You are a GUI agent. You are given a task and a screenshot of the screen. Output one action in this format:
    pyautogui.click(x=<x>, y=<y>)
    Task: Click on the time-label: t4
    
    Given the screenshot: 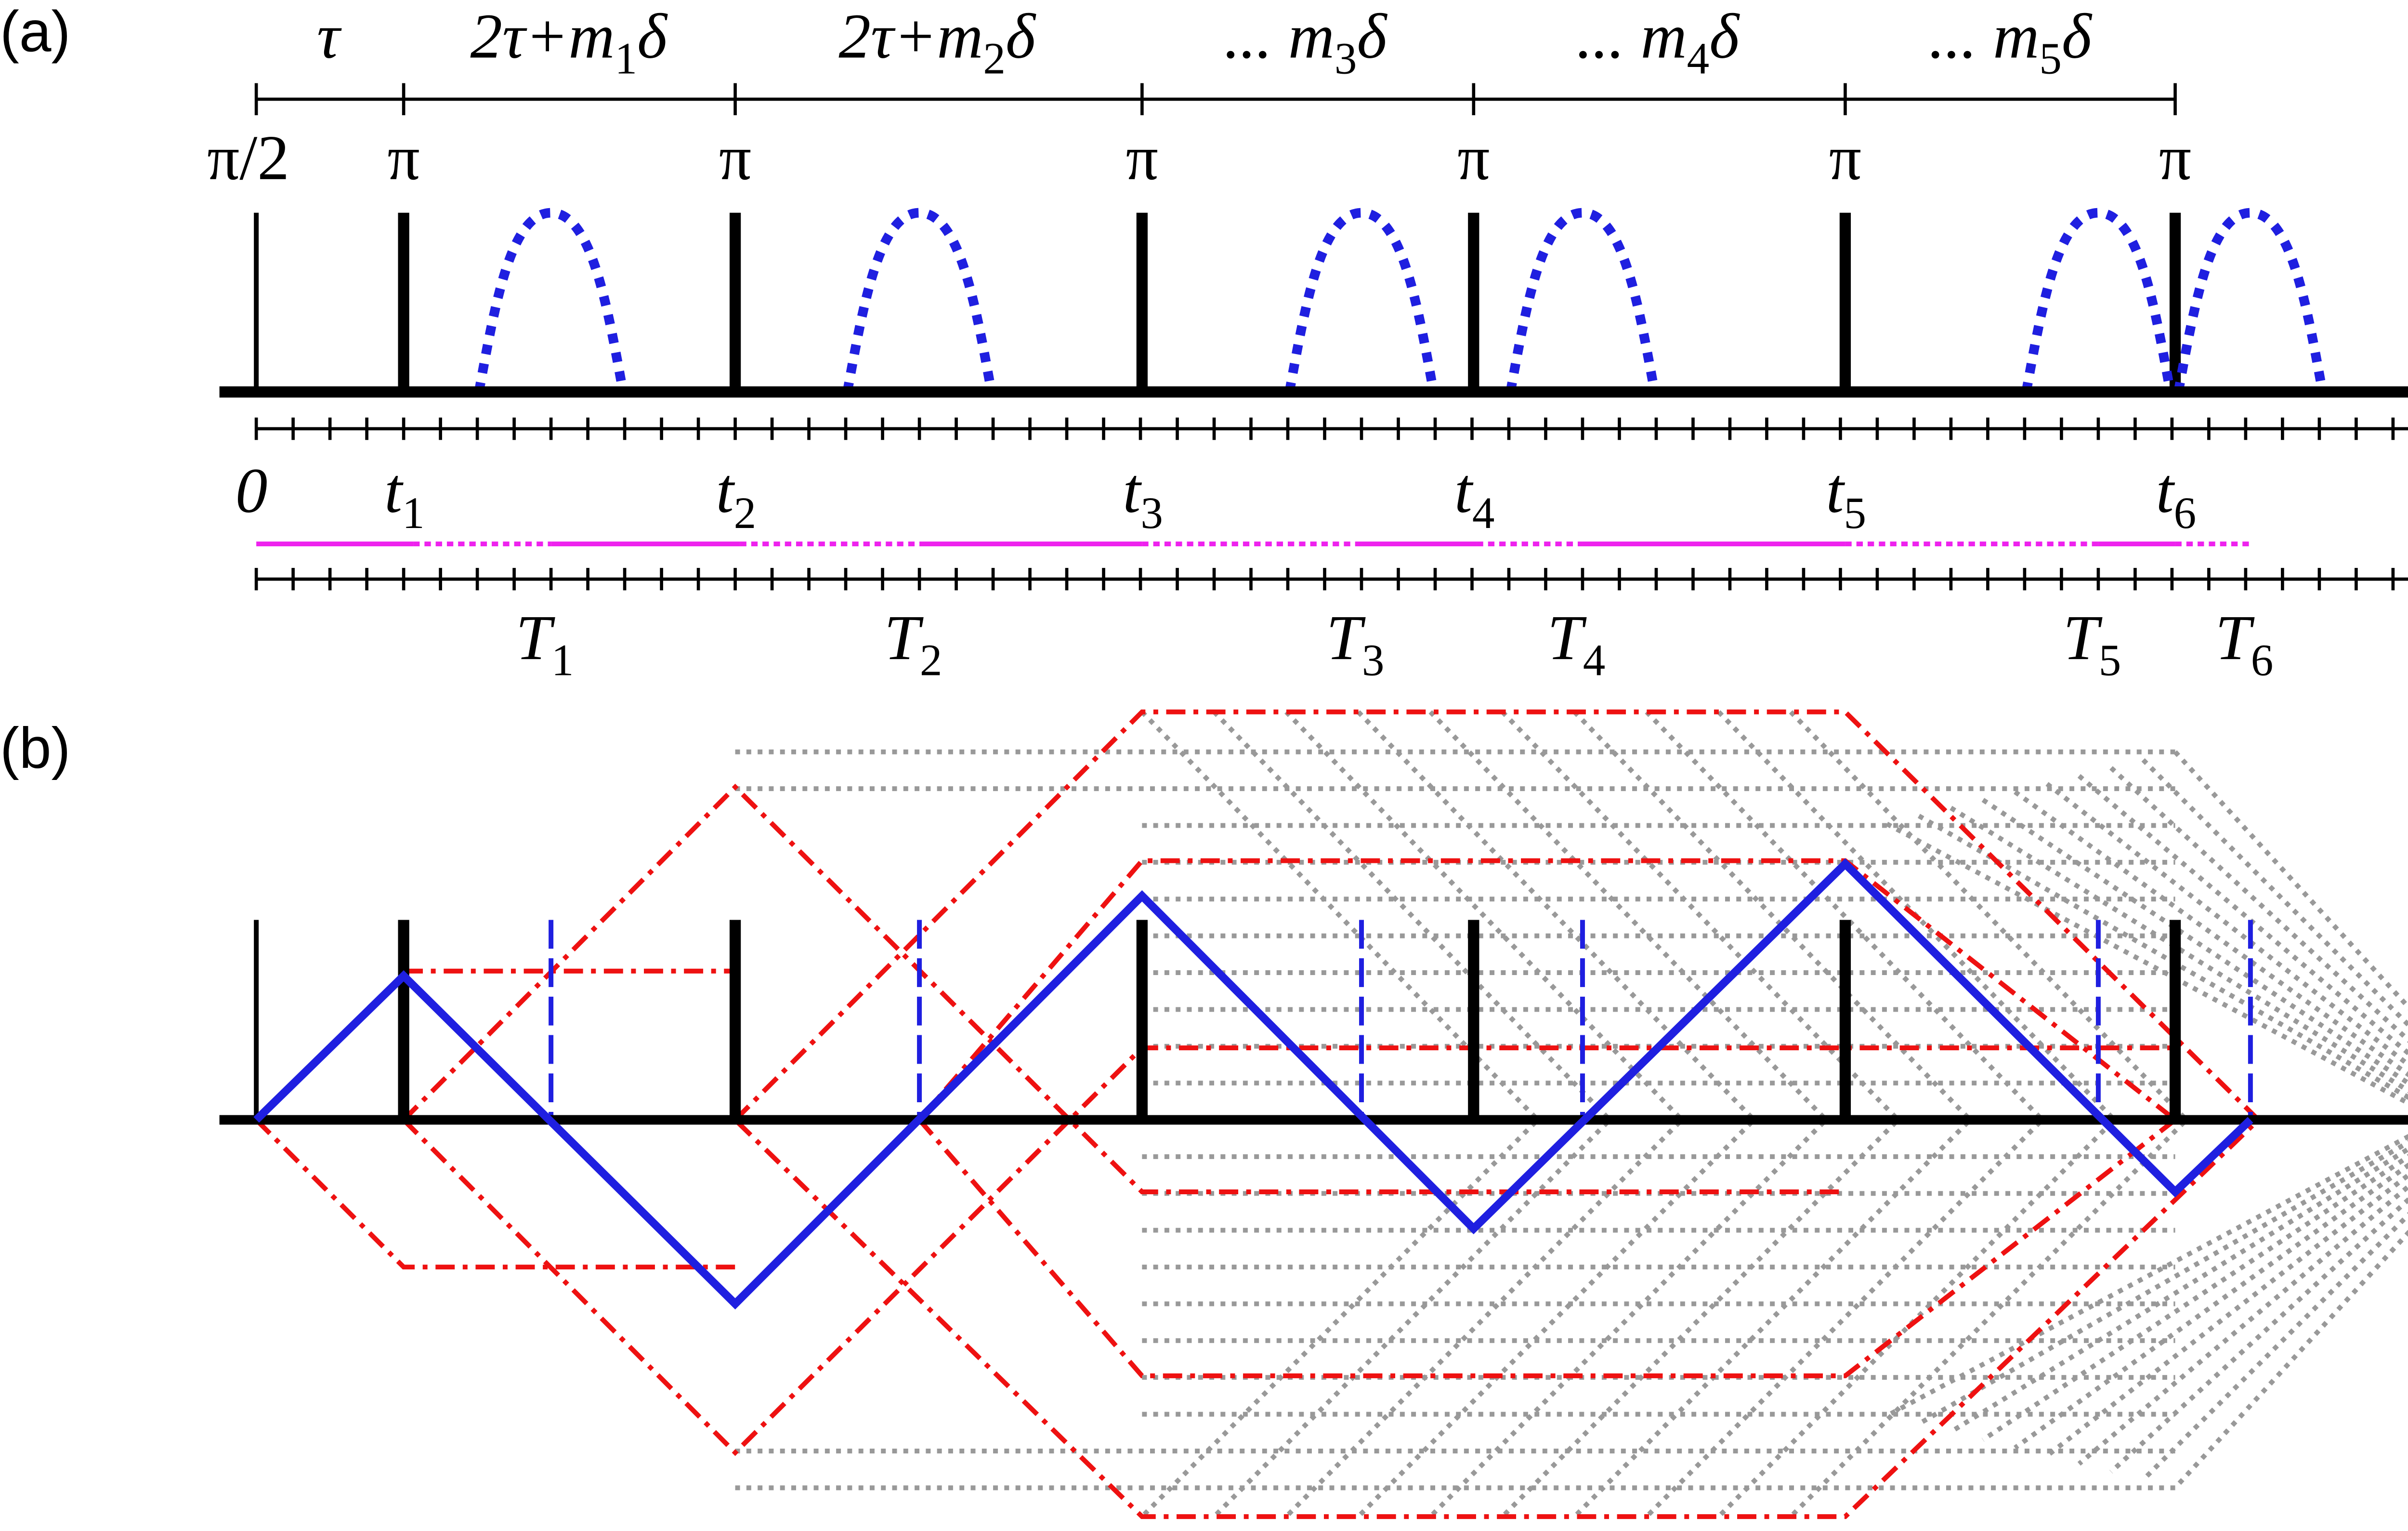 What is the action you would take?
    pyautogui.click(x=1474, y=496)
    